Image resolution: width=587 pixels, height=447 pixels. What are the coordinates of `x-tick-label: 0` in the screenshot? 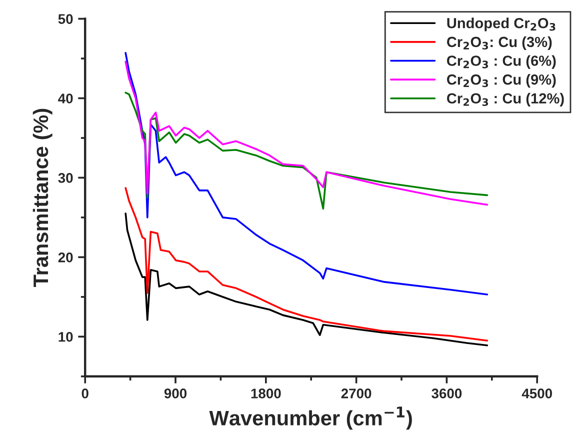 It's located at (85, 393).